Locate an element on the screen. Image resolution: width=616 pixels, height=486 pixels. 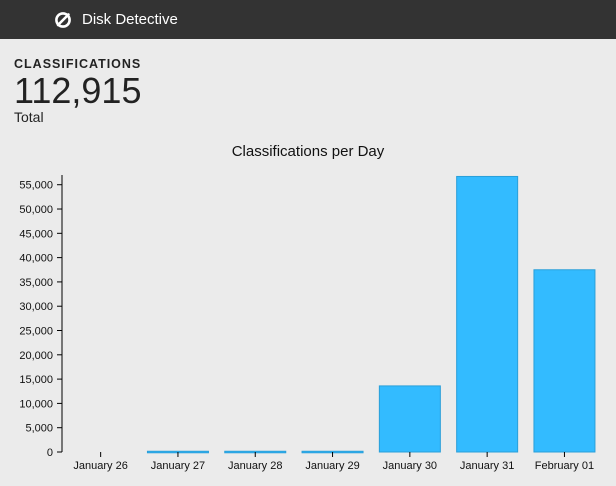
y-tick-label: 20,000 is located at coordinates (36, 356).